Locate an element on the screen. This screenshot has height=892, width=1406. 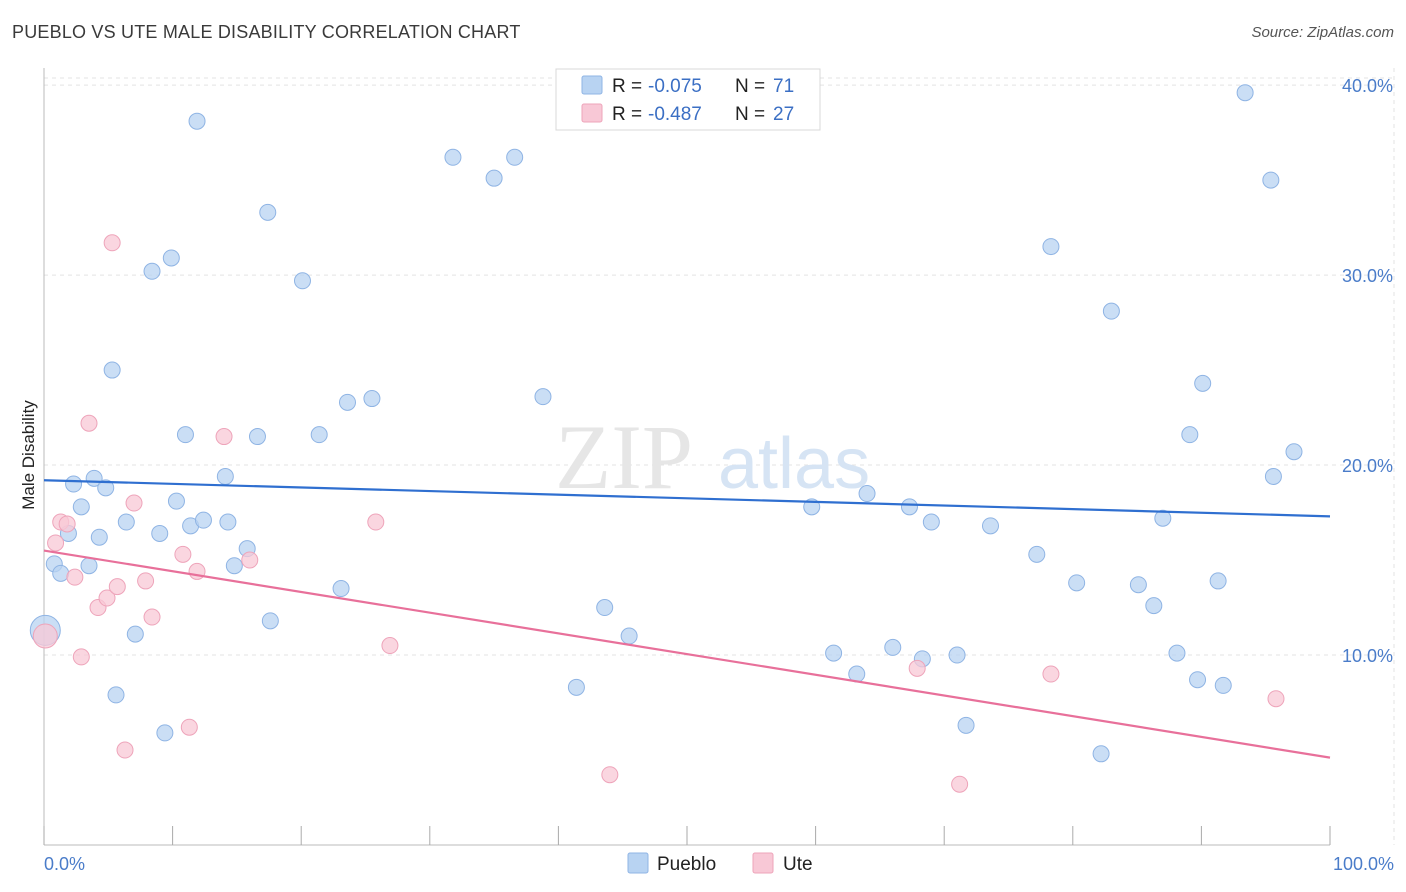
x-tick-label-min: 0.0% is located at coordinates (64, 864).